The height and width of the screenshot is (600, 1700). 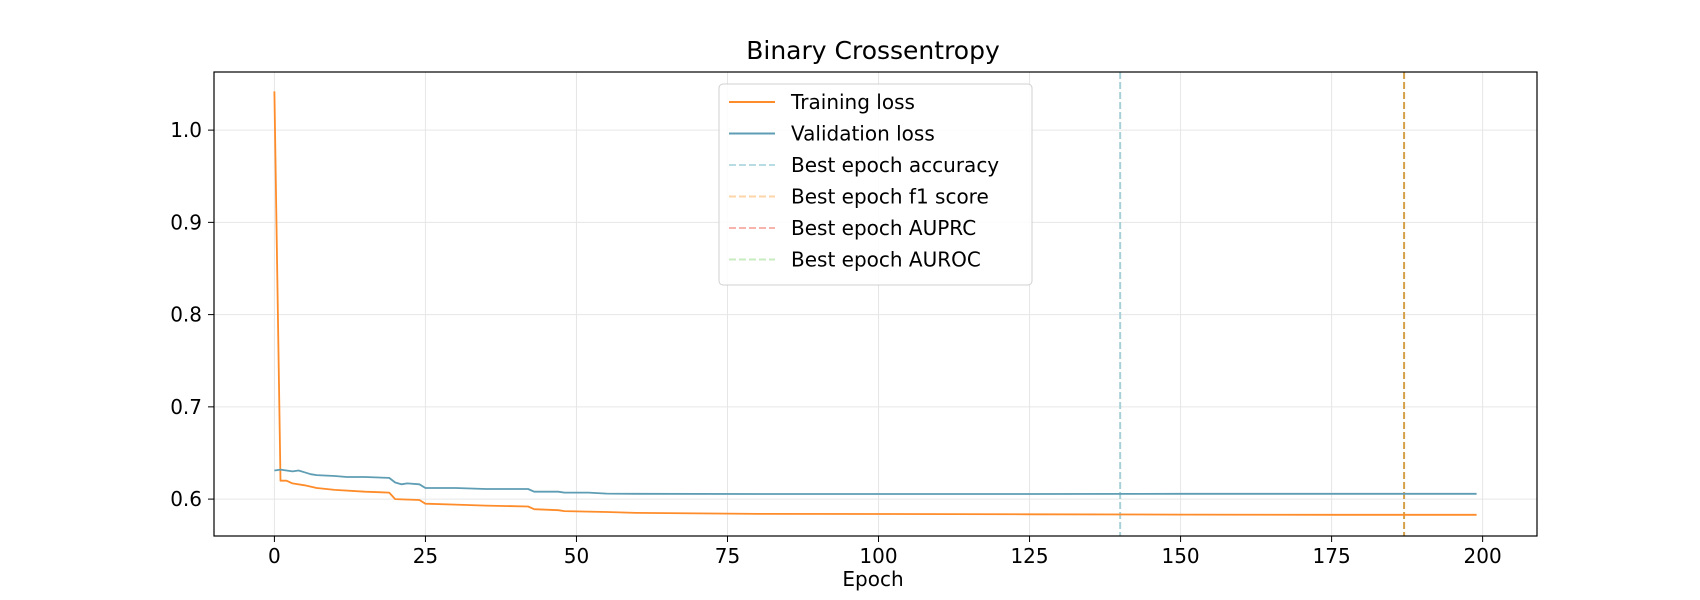 I want to click on x-tick-label: 25, so click(x=425, y=556).